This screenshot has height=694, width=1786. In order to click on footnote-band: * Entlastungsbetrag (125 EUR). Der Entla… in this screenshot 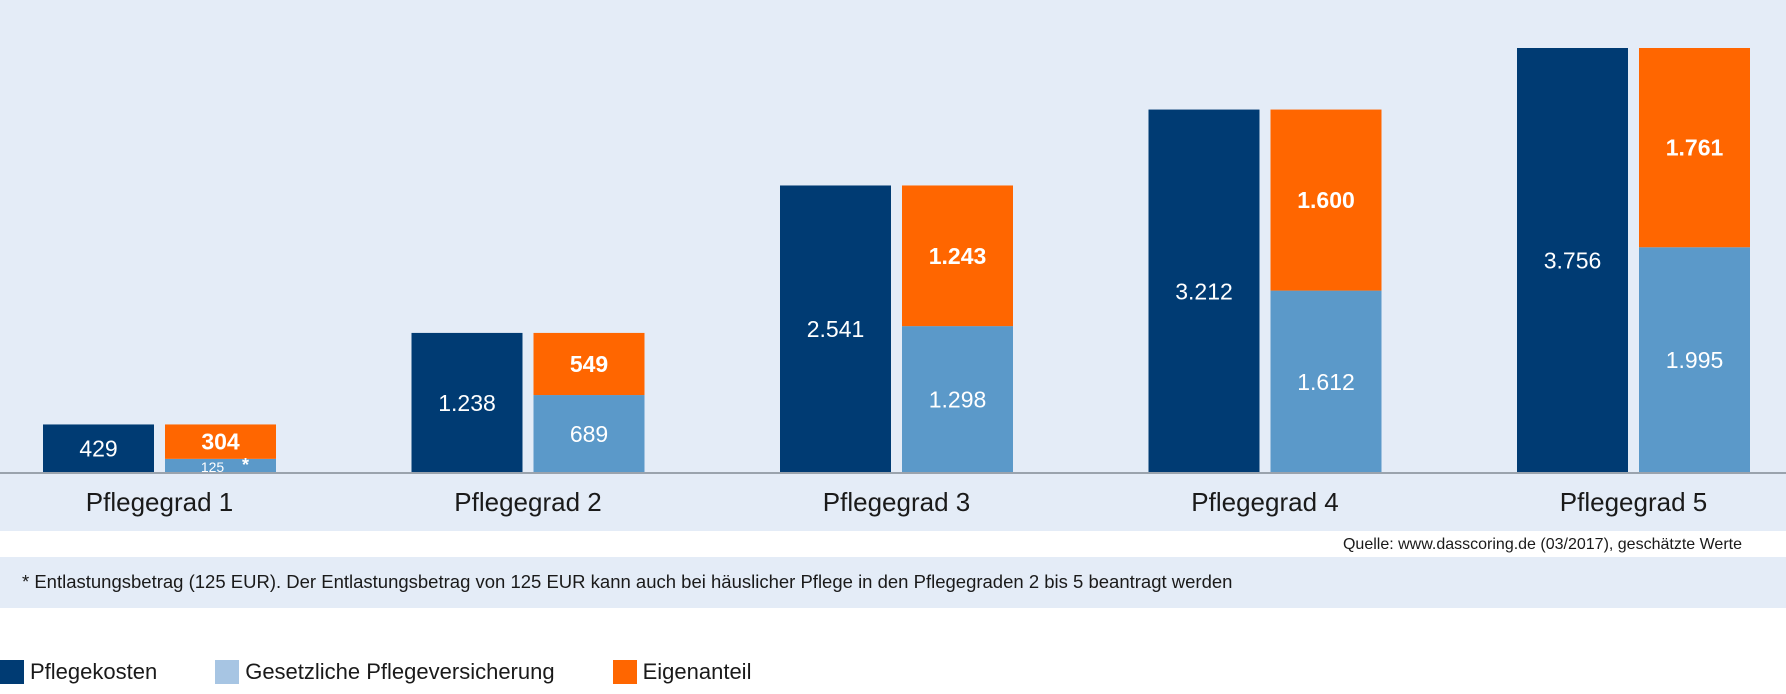, I will do `click(893, 582)`.